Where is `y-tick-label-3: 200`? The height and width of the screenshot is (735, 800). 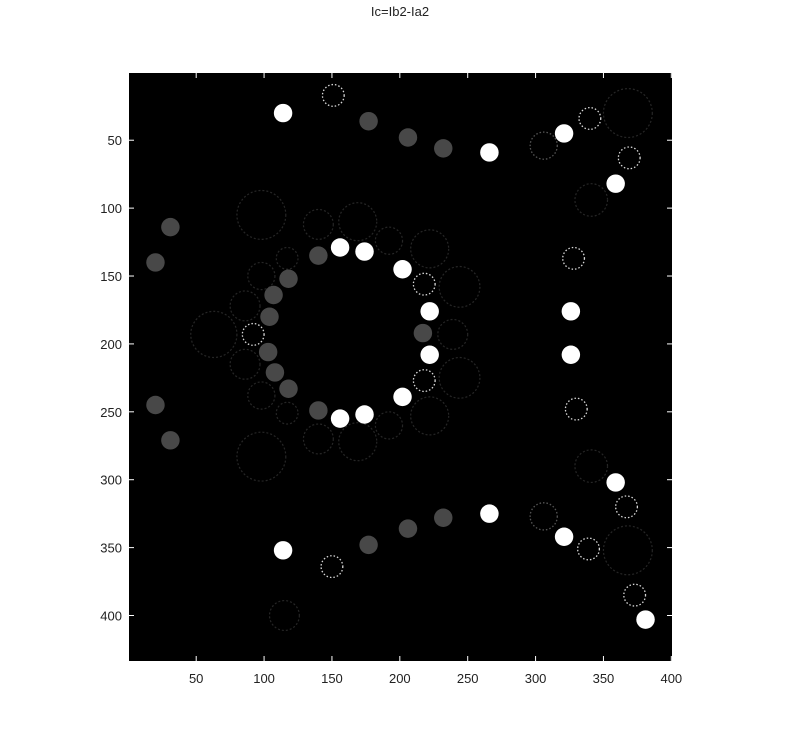
y-tick-label-3: 200 is located at coordinates (111, 344).